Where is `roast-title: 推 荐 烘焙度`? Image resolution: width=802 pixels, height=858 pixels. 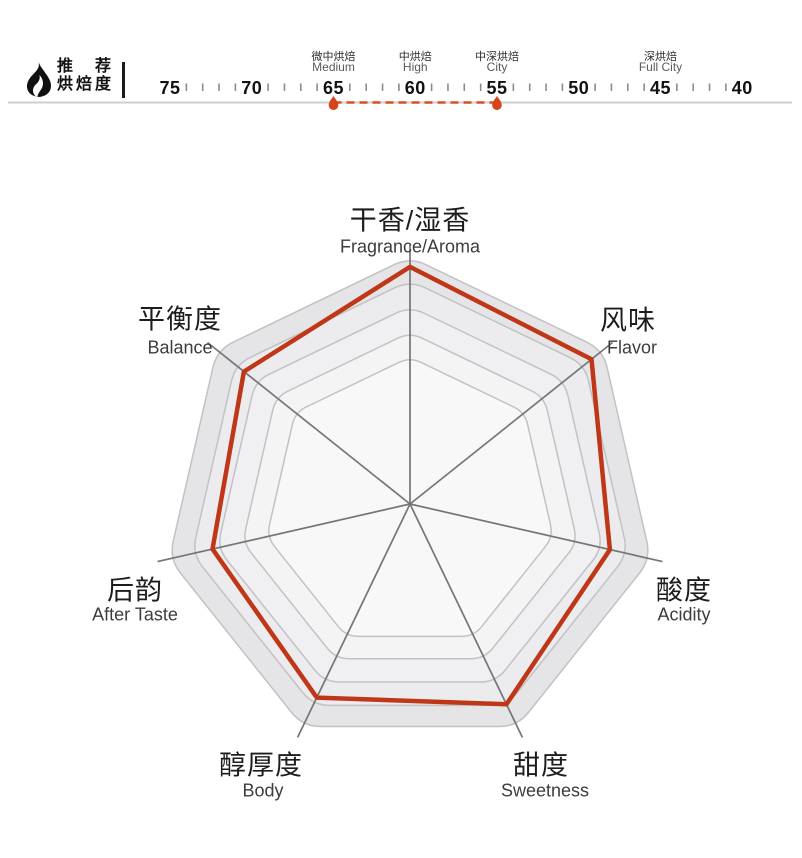 roast-title: 推 荐 烘焙度 is located at coordinates (84, 76).